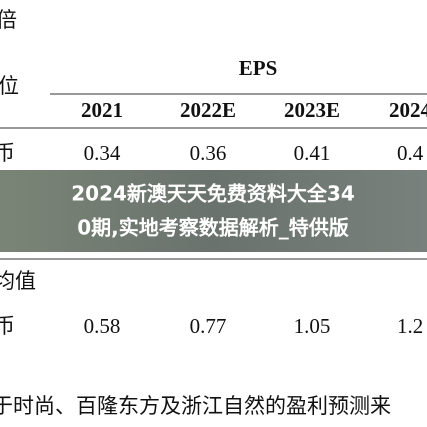 Image resolution: width=427 pixels, height=427 pixels. Describe the element at coordinates (102, 110) in the screenshot. I see `column-header: 2021` at that location.